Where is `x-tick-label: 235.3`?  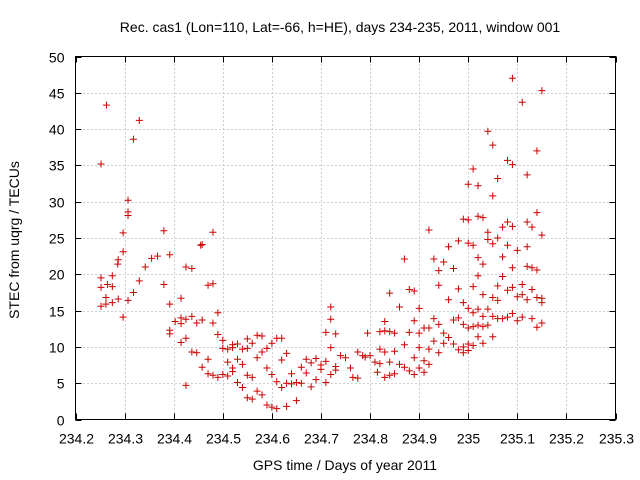 x-tick-label: 235.3 is located at coordinates (616, 439).